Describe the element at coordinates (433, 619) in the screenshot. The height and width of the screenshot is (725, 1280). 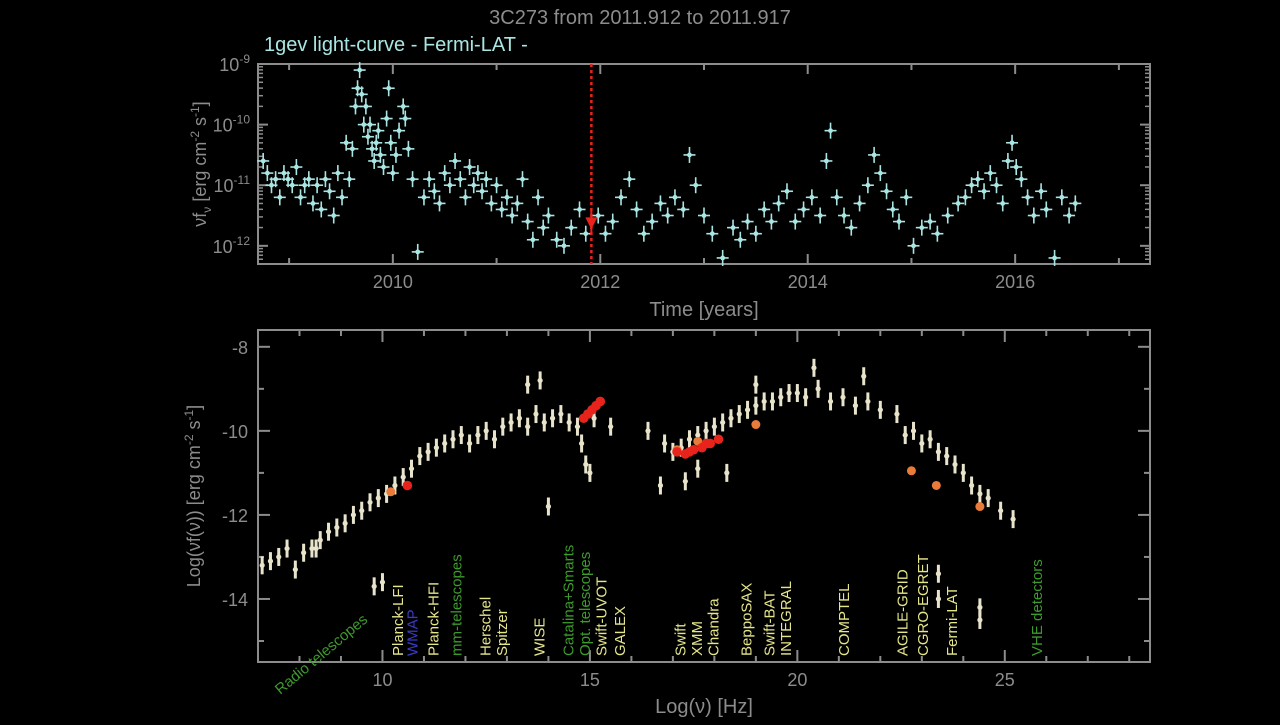
I see `instrument-label: Planck-HFI` at that location.